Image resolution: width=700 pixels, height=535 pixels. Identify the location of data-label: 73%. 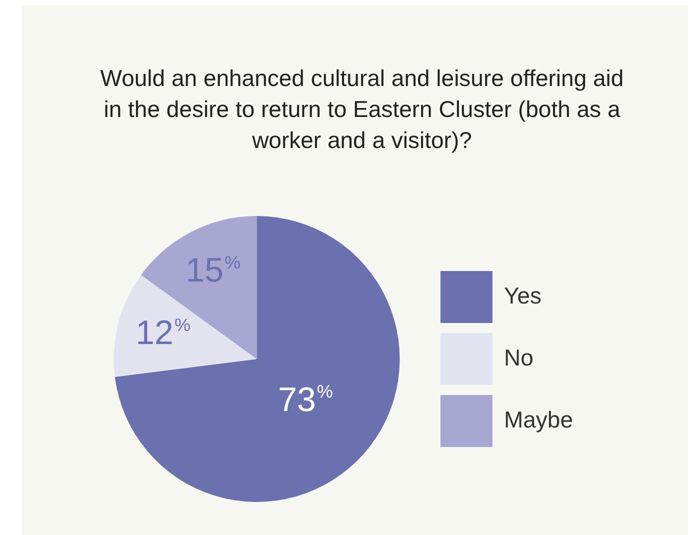
(305, 399).